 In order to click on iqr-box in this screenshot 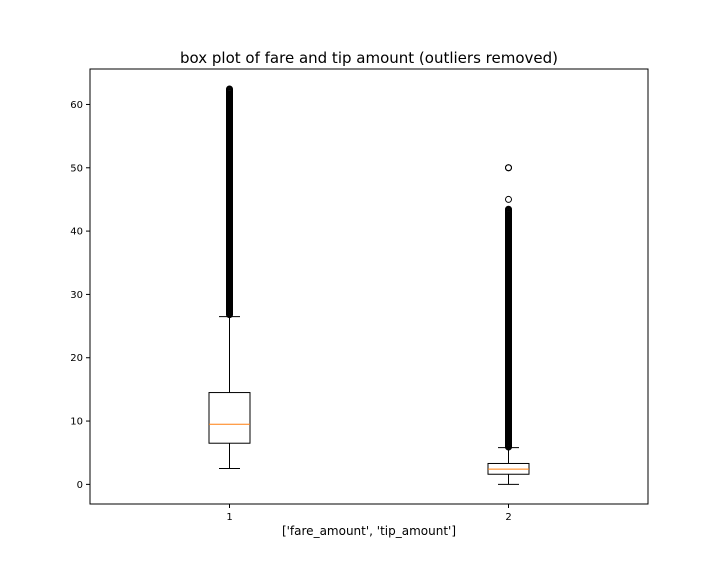, I will do `click(229, 418)`.